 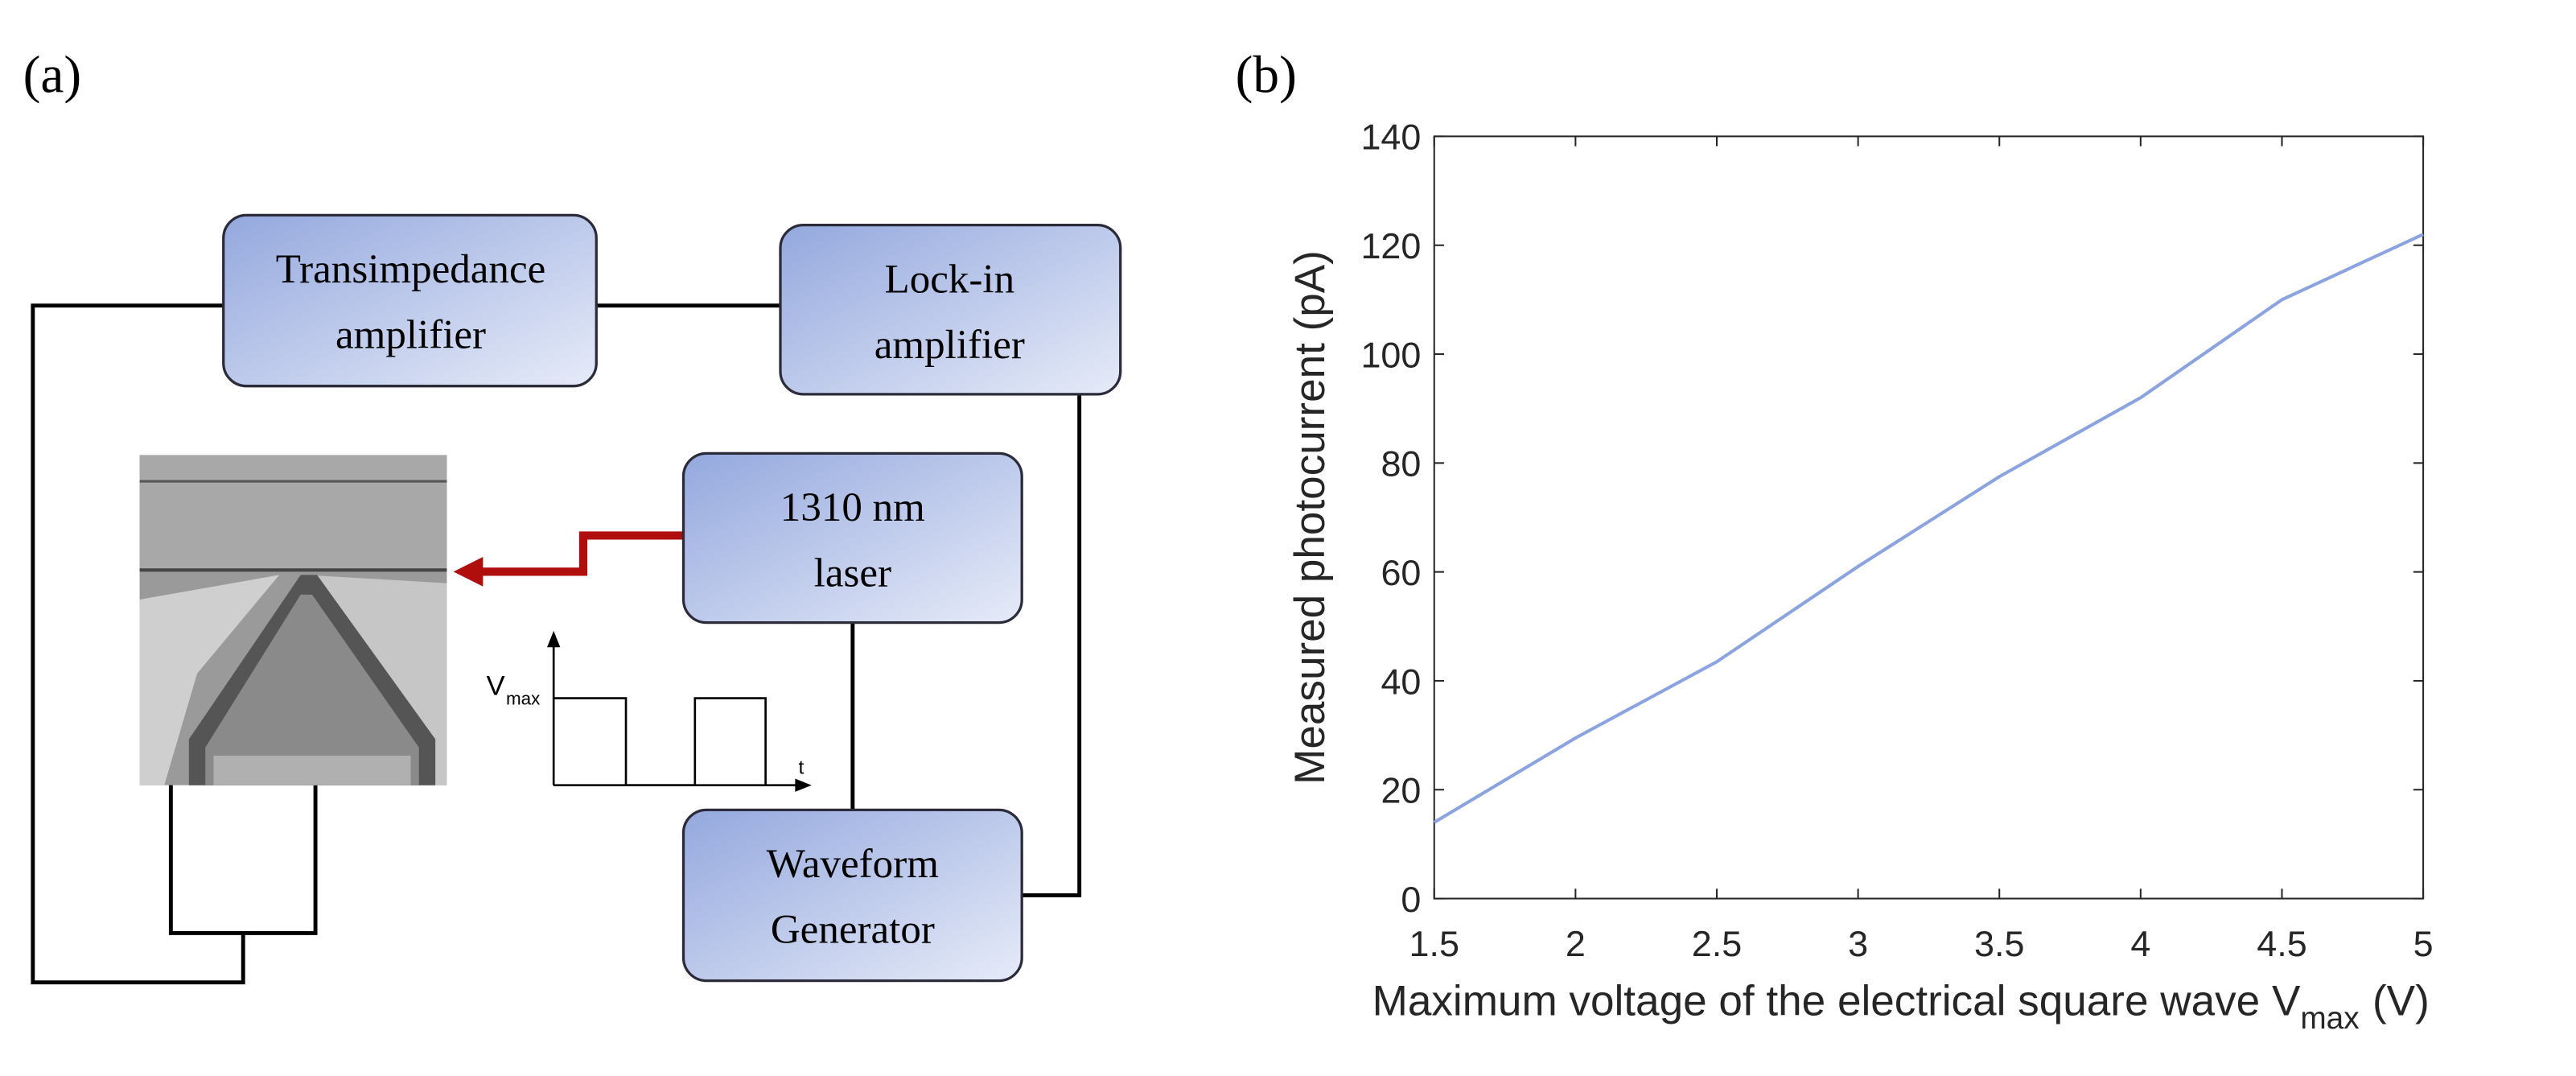 I want to click on node-label: Transimpedance, so click(x=410, y=269).